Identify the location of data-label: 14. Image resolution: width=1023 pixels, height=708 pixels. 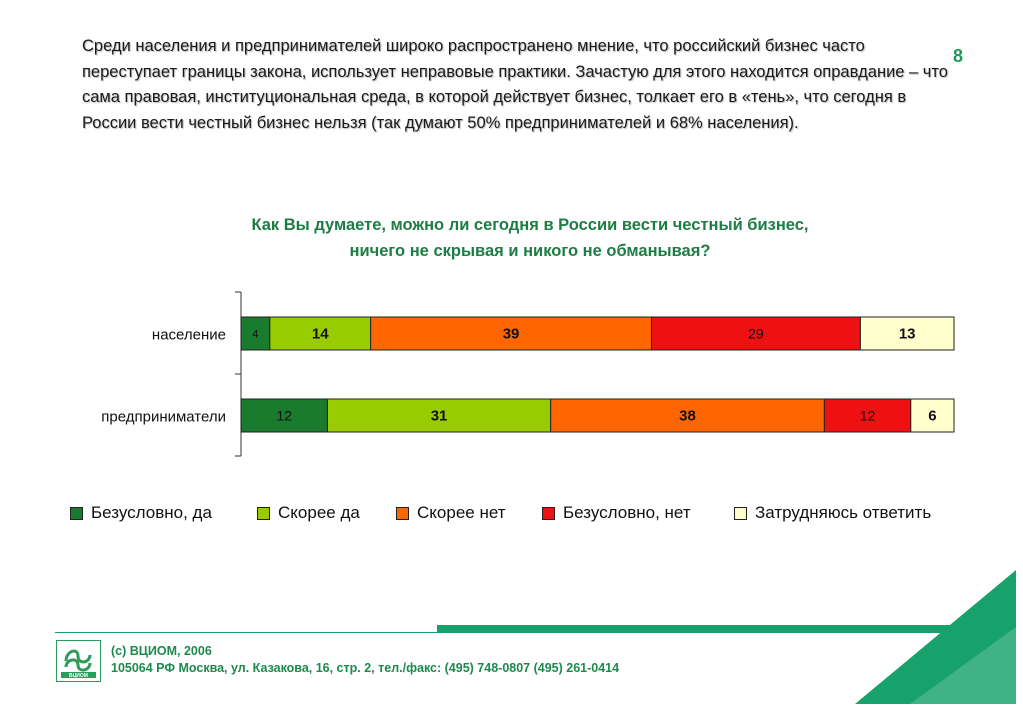
(320, 334).